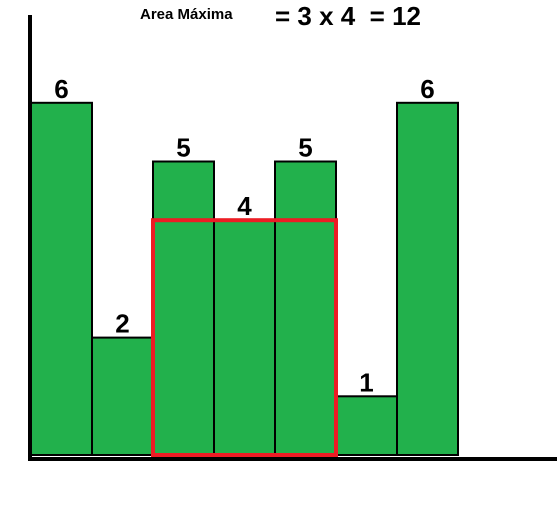  I want to click on bar-value-label-2: 2, so click(122, 324).